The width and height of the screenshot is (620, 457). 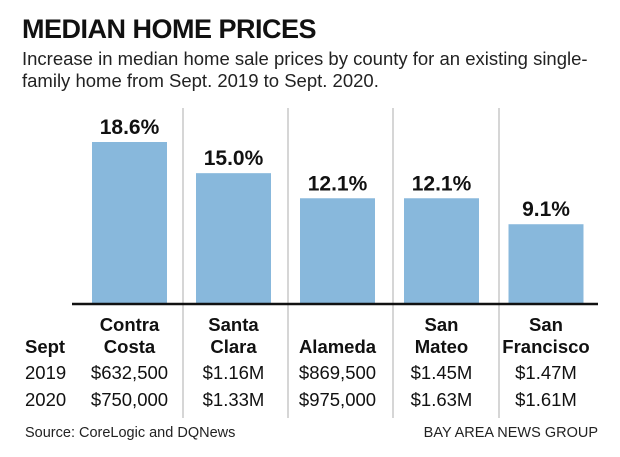 I want to click on price-cell: $1.61M, so click(x=546, y=399).